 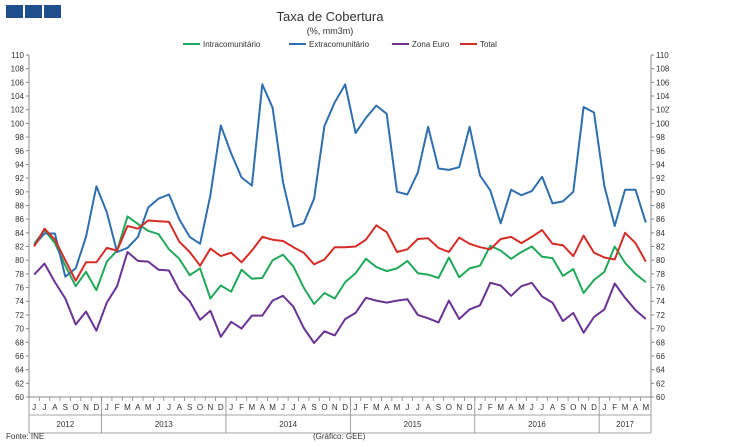 I want to click on y-tick-label-left: 82, so click(x=19, y=247).